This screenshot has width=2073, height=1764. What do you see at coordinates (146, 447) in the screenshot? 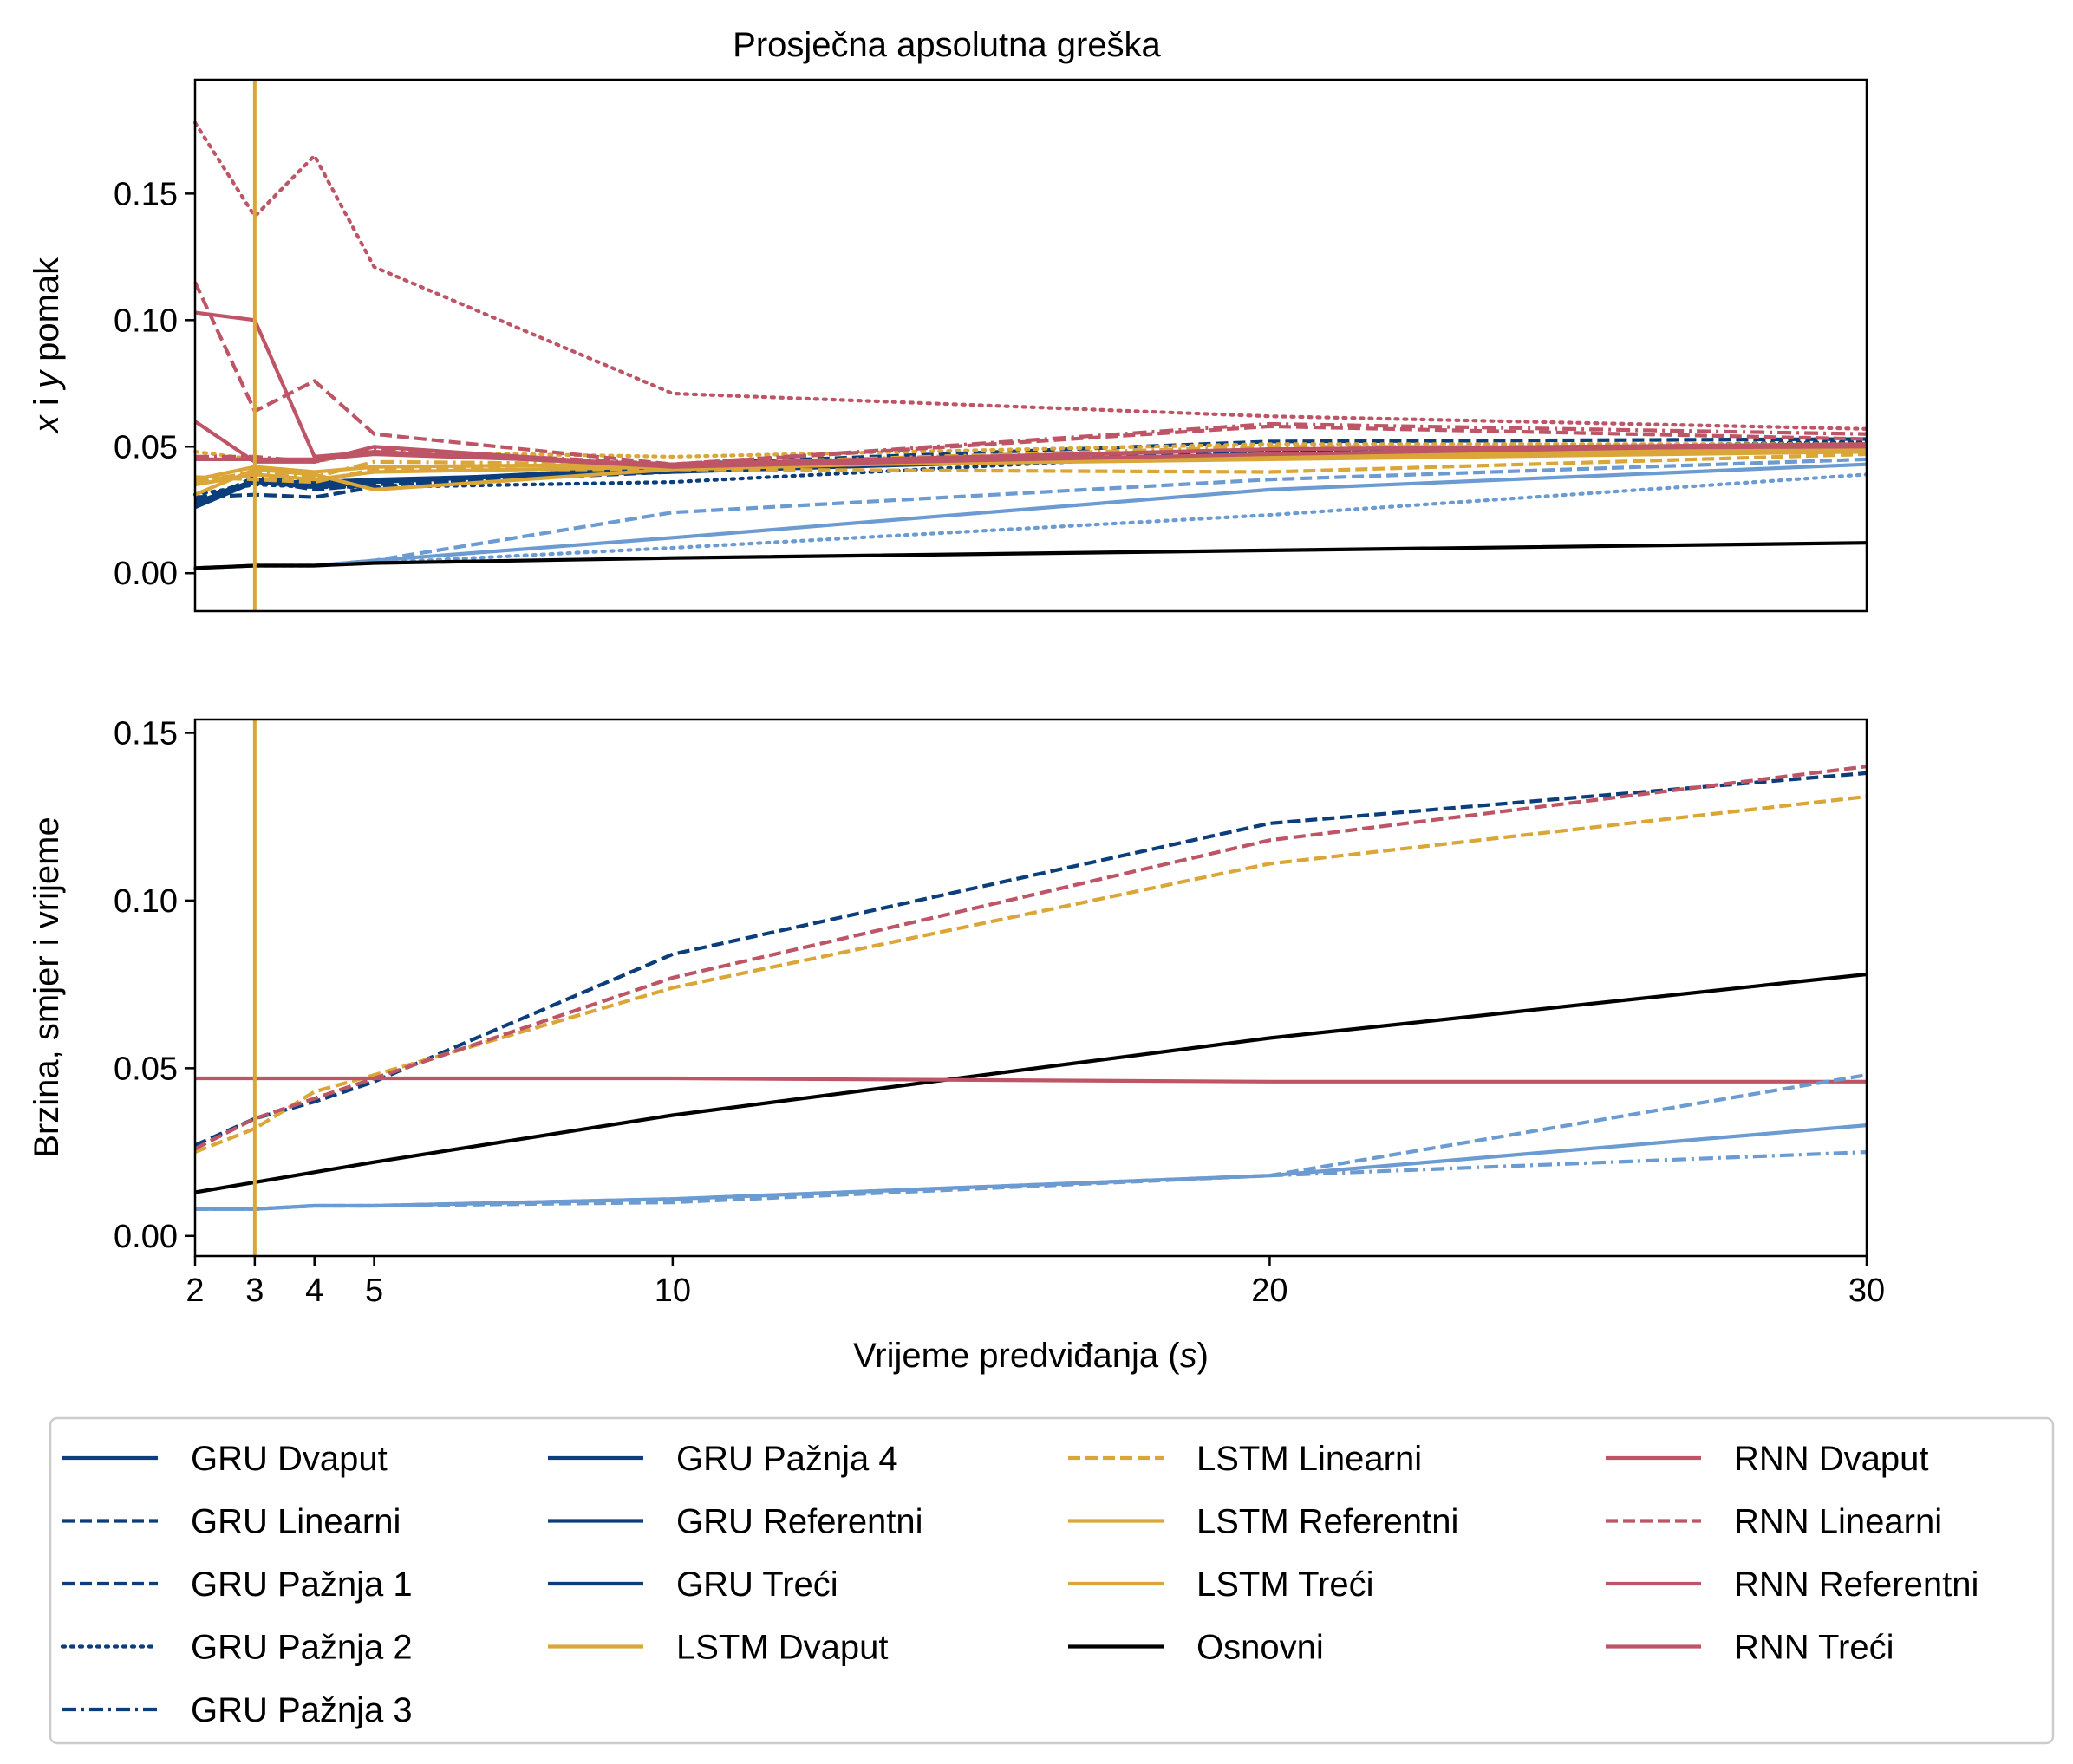
I see `top-y-tick-label: 0.05` at bounding box center [146, 447].